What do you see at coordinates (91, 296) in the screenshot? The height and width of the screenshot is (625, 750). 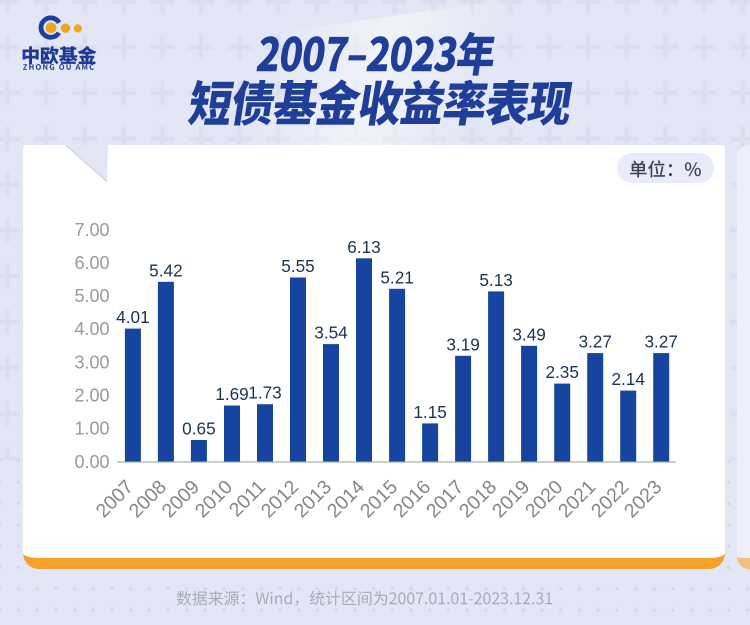 I see `svg-text: 5.00` at bounding box center [91, 296].